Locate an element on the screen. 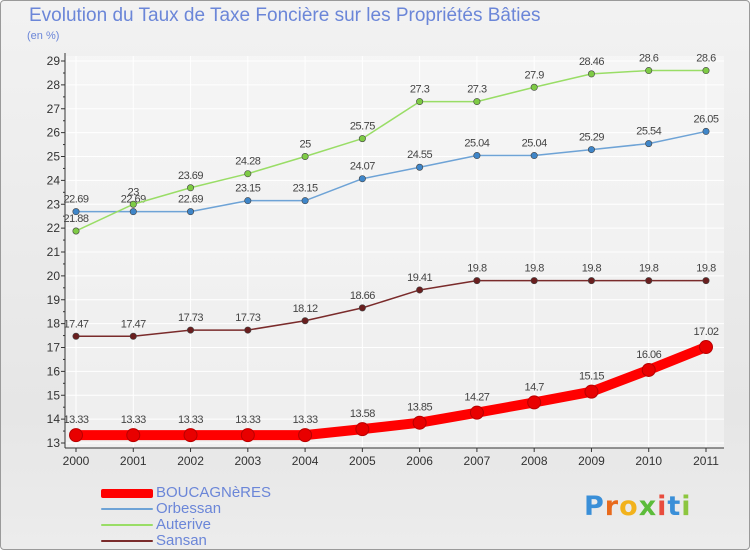 Image resolution: width=750 pixels, height=550 pixels. y-tick-label: 21 is located at coordinates (54, 252).